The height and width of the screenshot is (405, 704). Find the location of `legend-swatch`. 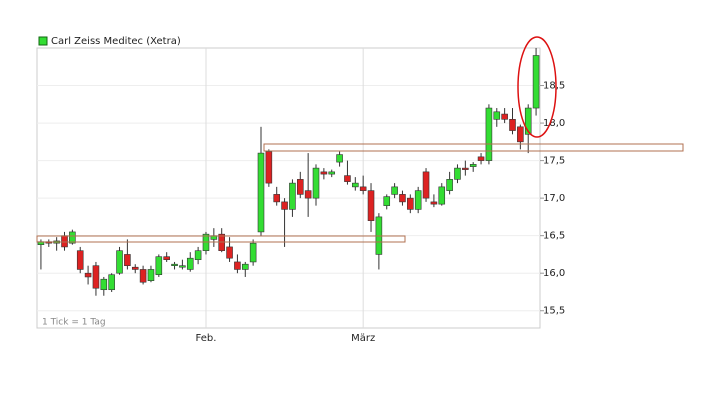

legend-swatch is located at coordinates (43, 41).